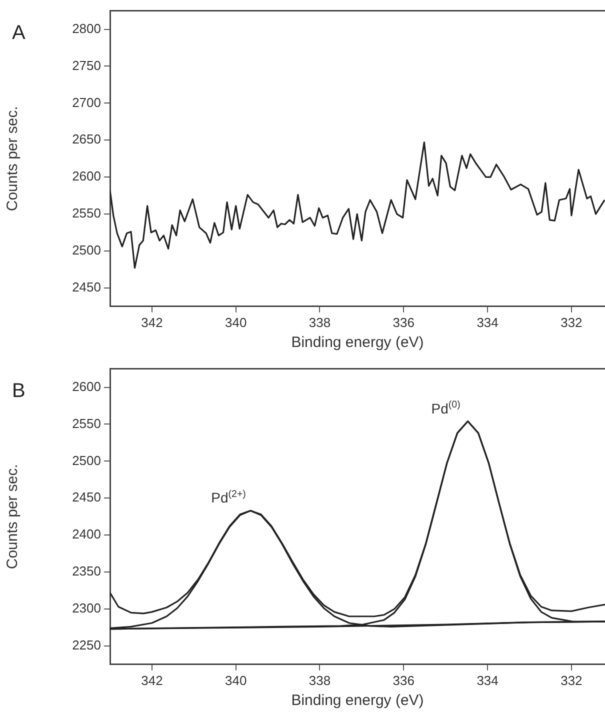 This screenshot has height=719, width=605. Describe the element at coordinates (86, 534) in the screenshot. I see `y-tick-label: 2400` at that location.